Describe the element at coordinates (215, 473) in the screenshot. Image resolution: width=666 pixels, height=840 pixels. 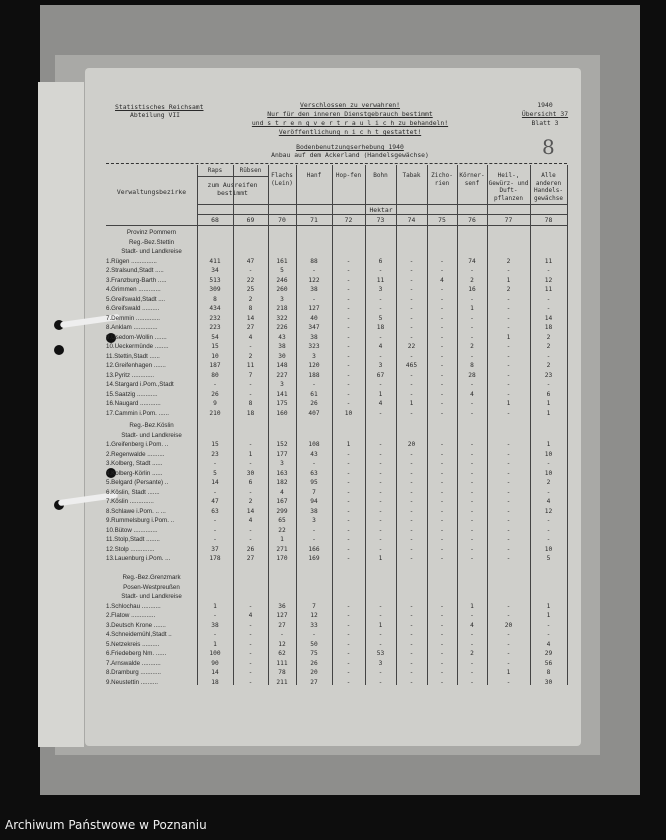
I see `table-cell: 5` at that location.